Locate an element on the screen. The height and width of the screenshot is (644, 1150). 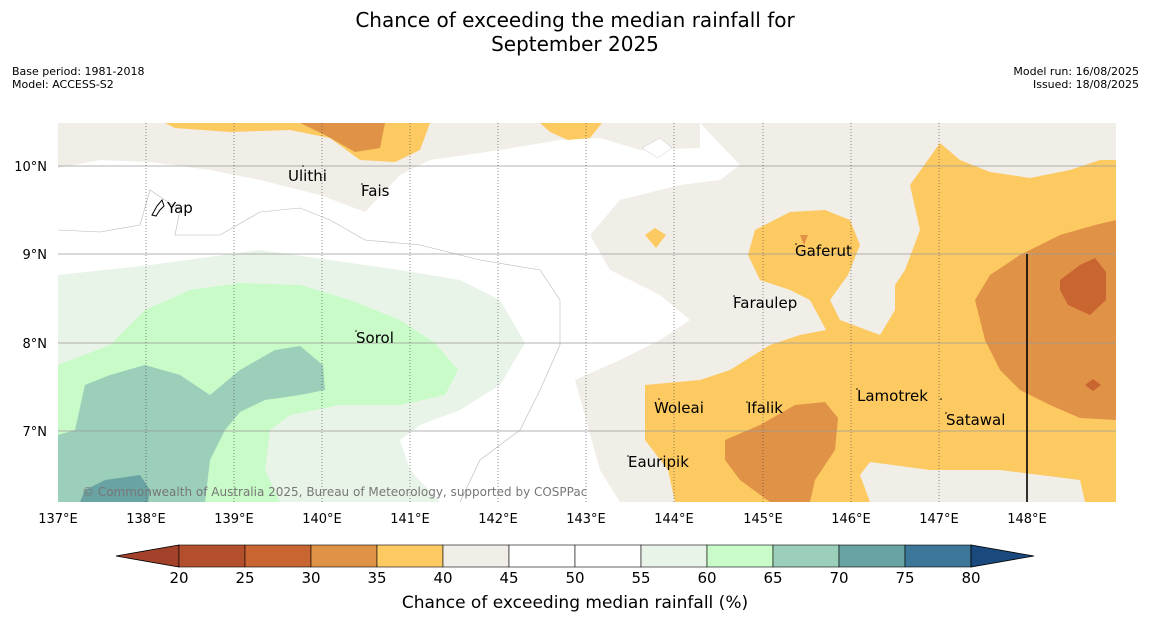
region-30-35-north is located at coordinates (342, 137).